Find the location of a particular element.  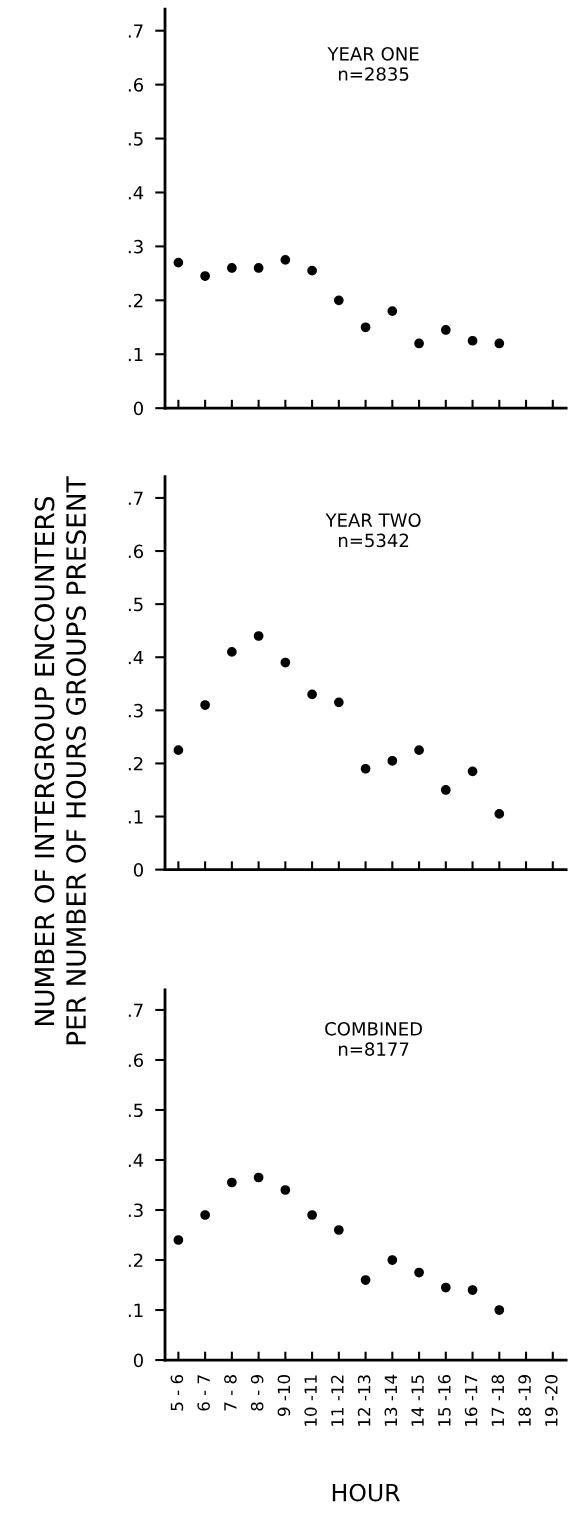

x-tick-label: 13 -14 is located at coordinates (391, 1400).